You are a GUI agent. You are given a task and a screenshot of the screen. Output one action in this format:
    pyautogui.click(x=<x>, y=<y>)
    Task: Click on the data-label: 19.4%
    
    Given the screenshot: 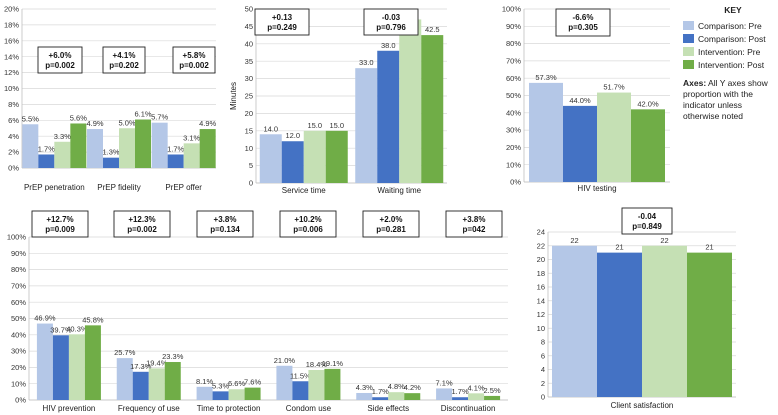 What is the action you would take?
    pyautogui.click(x=157, y=362)
    